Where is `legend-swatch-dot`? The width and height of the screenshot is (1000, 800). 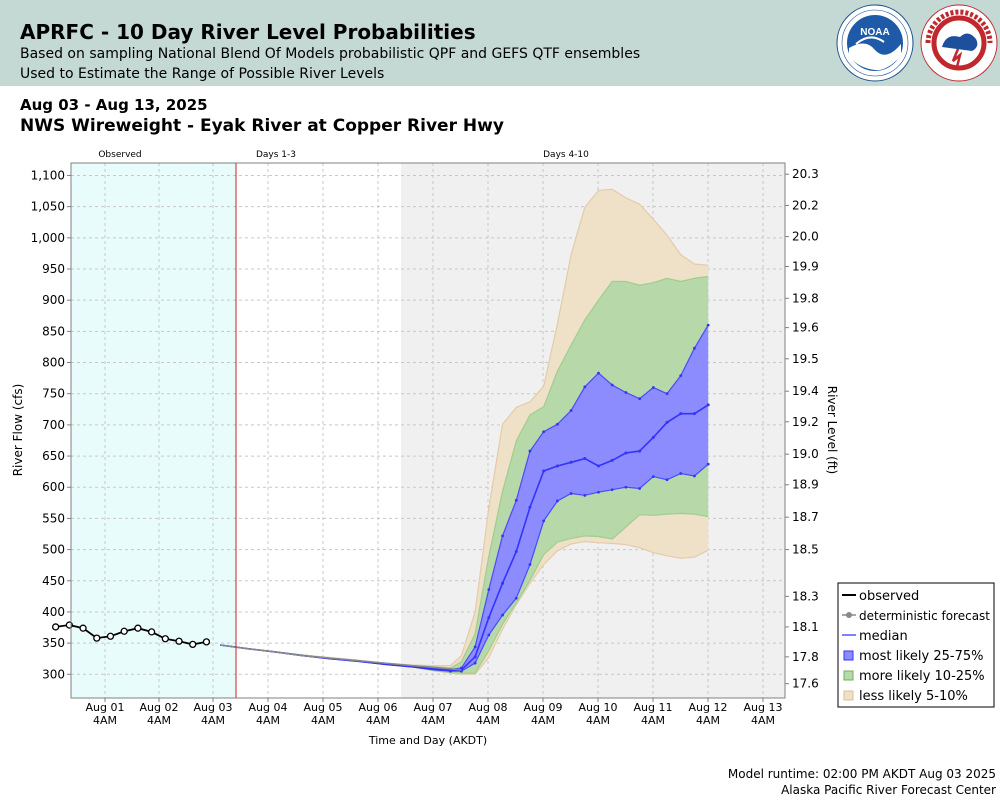
legend-swatch-dot is located at coordinates (849, 615).